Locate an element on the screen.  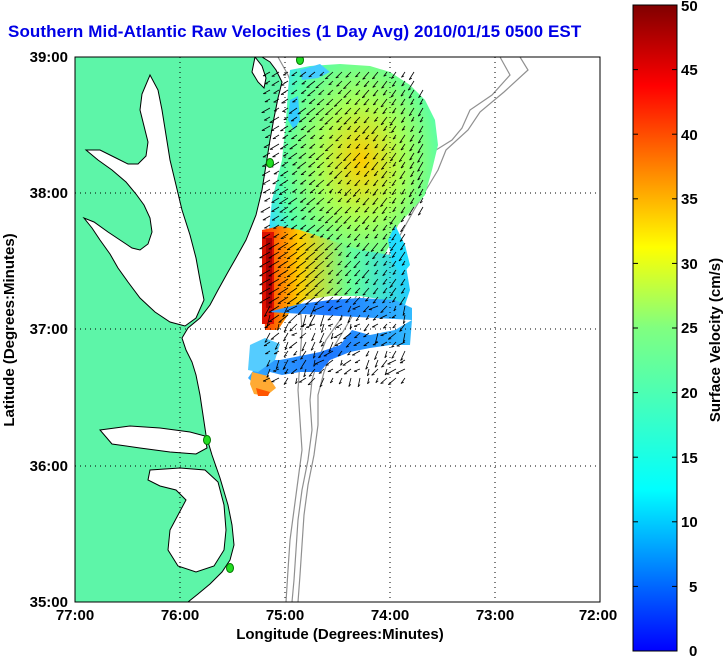
colorbar-tick-label: 10 is located at coordinates (689, 522).